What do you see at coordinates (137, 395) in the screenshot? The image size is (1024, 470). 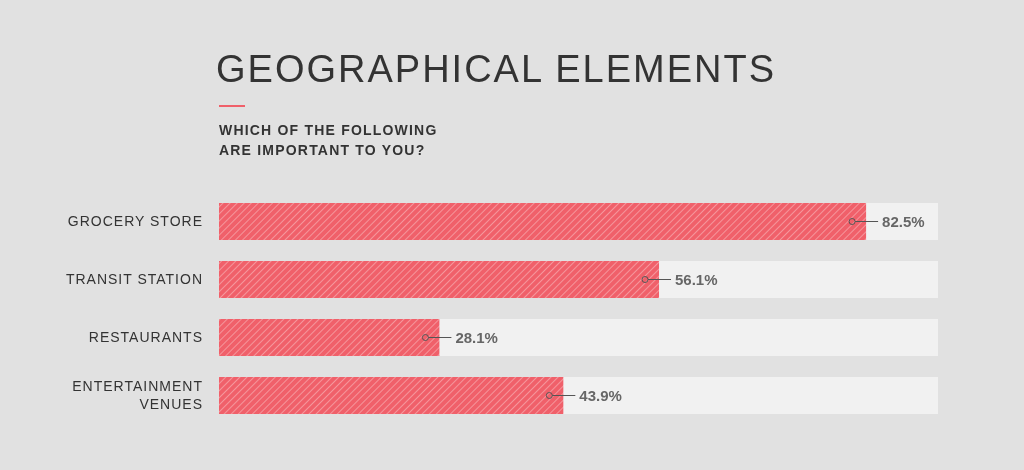 I see `y-tick-label: ENTERTAINMENT VENUES` at bounding box center [137, 395].